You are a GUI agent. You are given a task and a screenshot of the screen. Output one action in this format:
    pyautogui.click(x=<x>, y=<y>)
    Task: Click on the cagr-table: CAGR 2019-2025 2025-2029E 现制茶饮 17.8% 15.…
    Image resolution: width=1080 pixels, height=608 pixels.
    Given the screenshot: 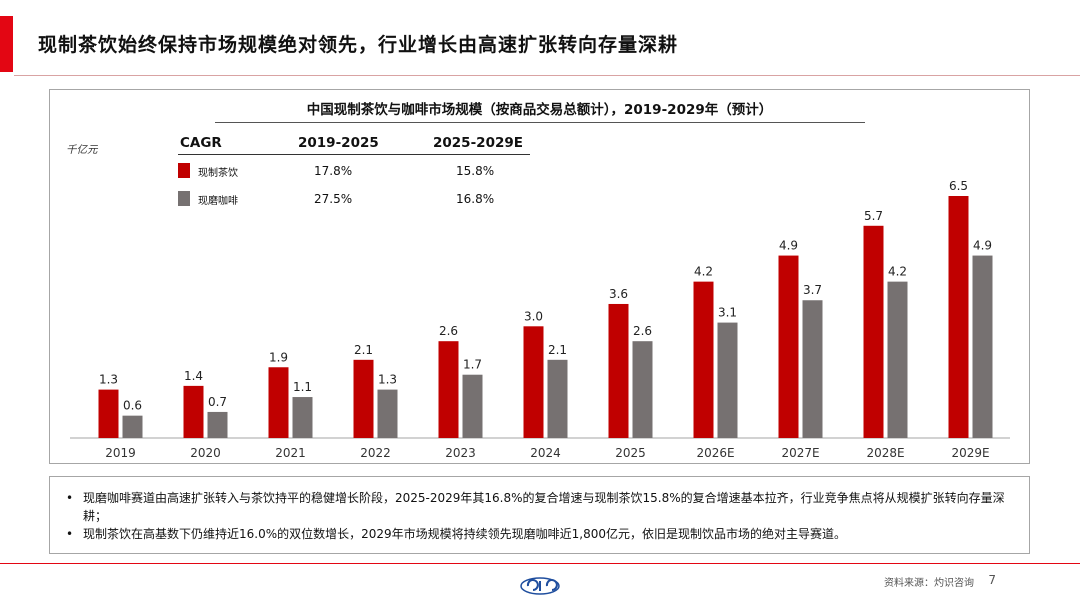 What is the action you would take?
    pyautogui.click(x=354, y=175)
    